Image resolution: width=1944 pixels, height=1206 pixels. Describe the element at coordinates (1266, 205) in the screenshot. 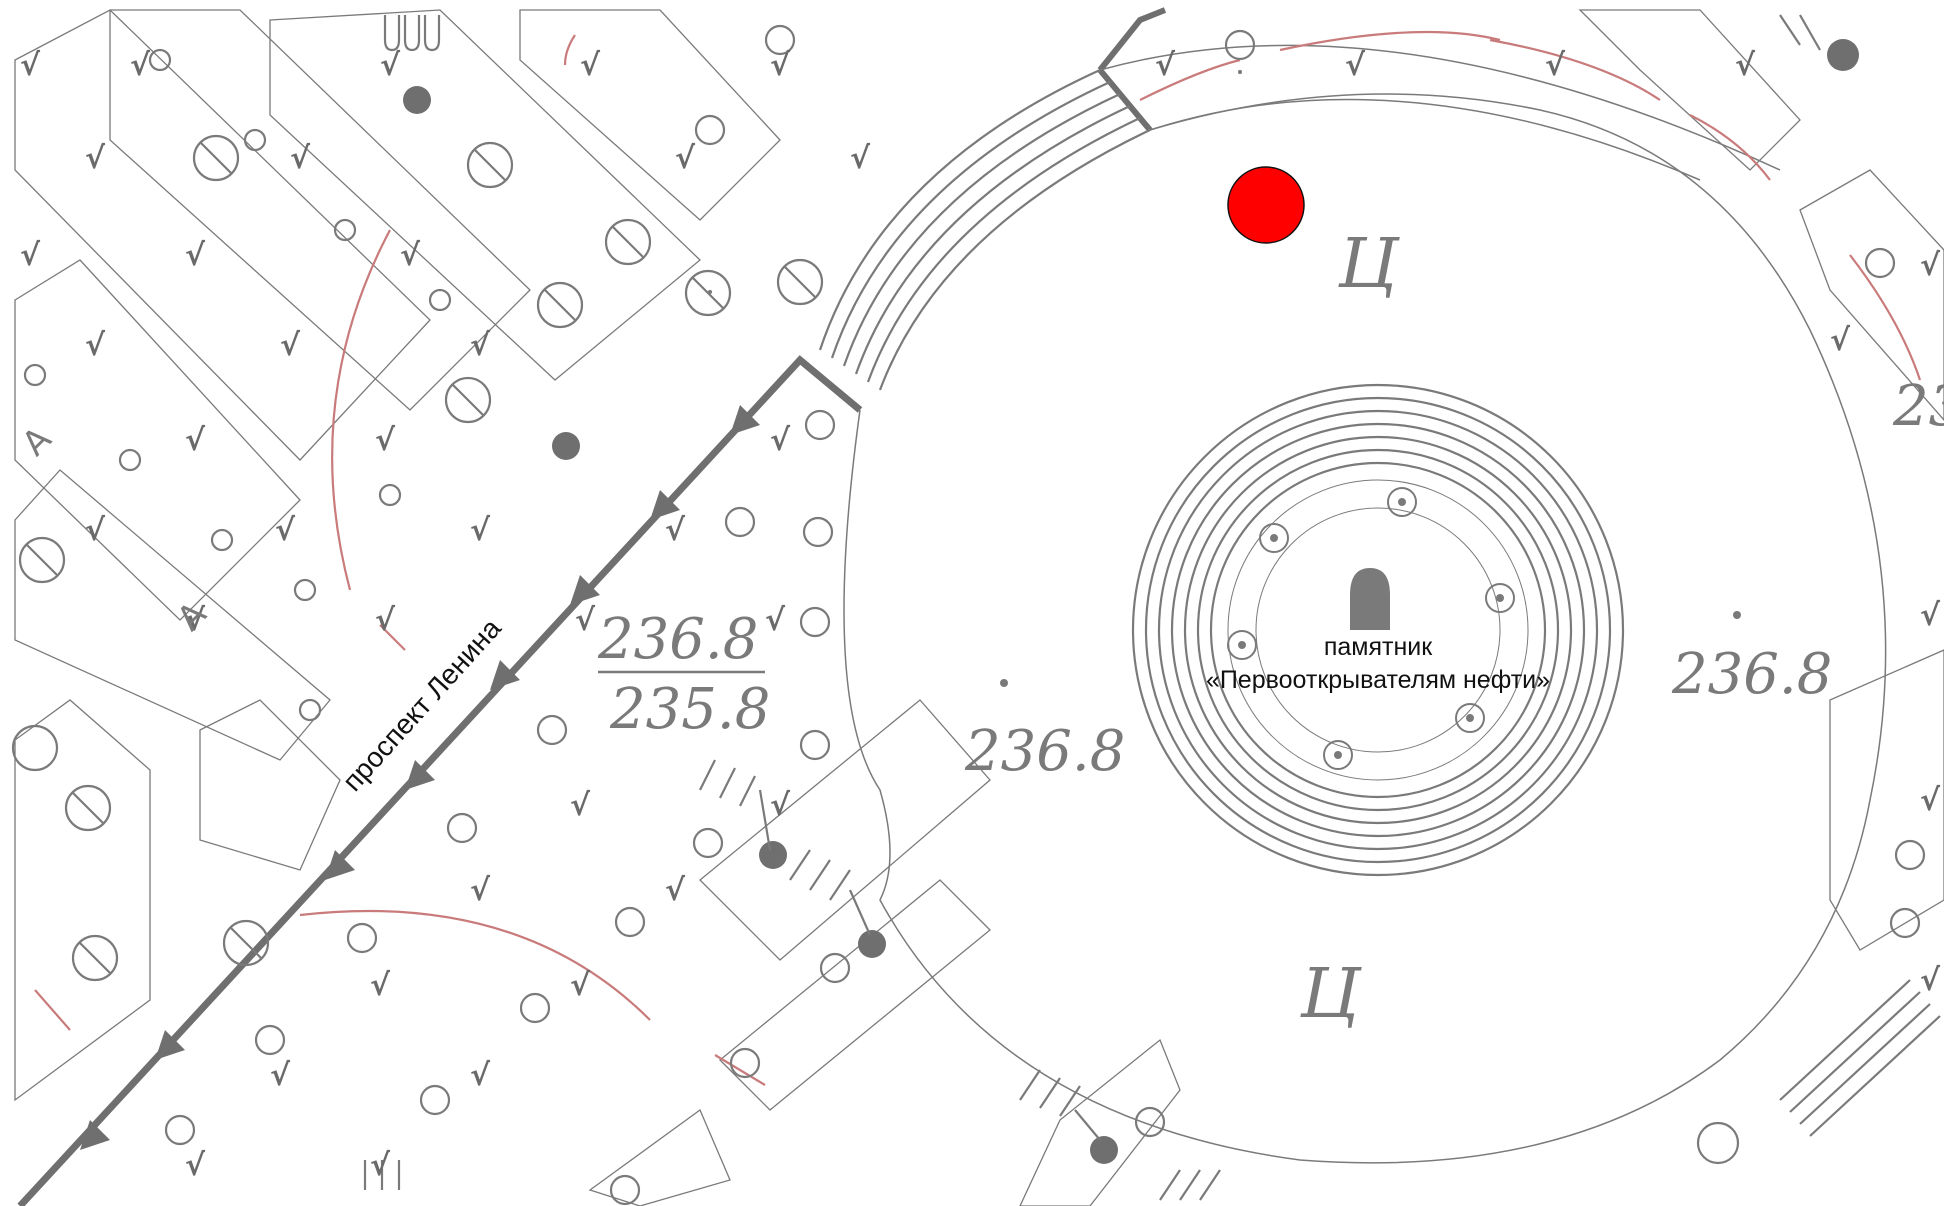

I see `location-marker` at that location.